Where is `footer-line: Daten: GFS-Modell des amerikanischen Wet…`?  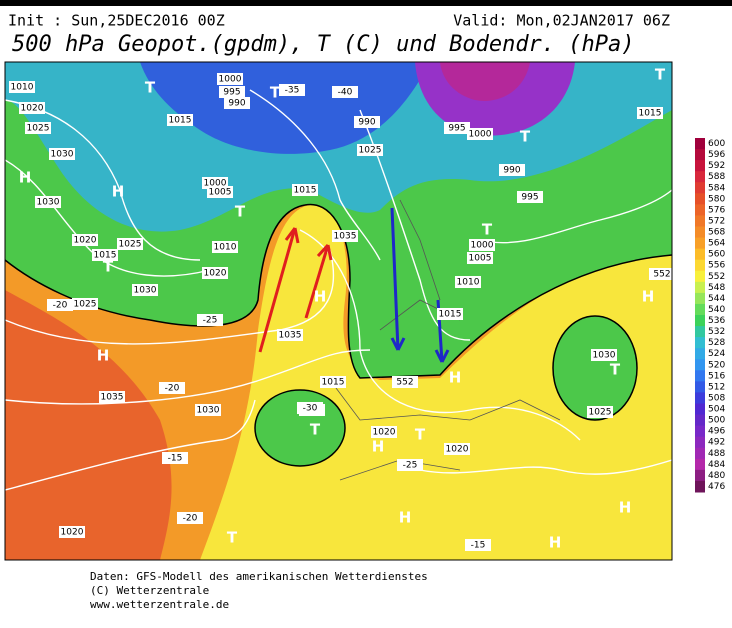
footer-line: Daten: GFS-Modell des amerikanischen Wet… is located at coordinates (259, 576).